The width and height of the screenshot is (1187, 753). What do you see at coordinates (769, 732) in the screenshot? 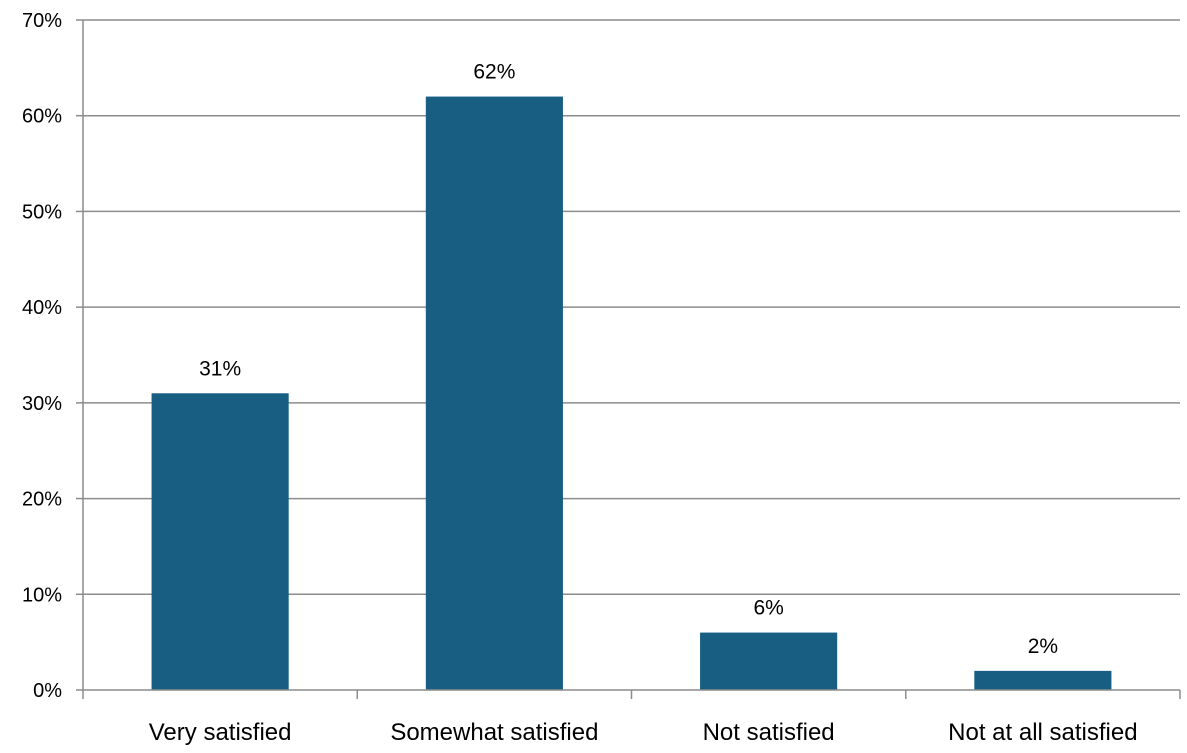
I see `x-category-label: Not satisfied` at bounding box center [769, 732].